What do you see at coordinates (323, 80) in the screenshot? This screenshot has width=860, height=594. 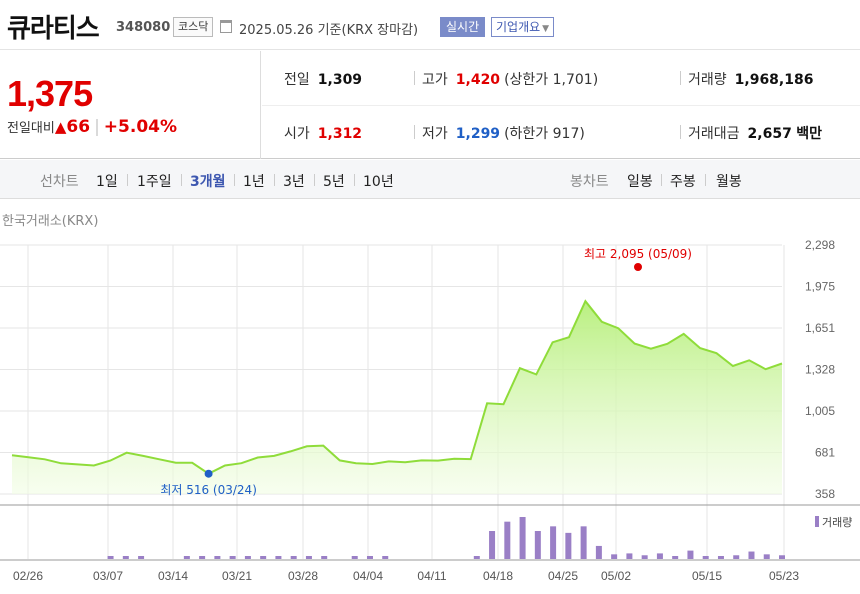 I see `prev-close: 전일 1,309` at bounding box center [323, 80].